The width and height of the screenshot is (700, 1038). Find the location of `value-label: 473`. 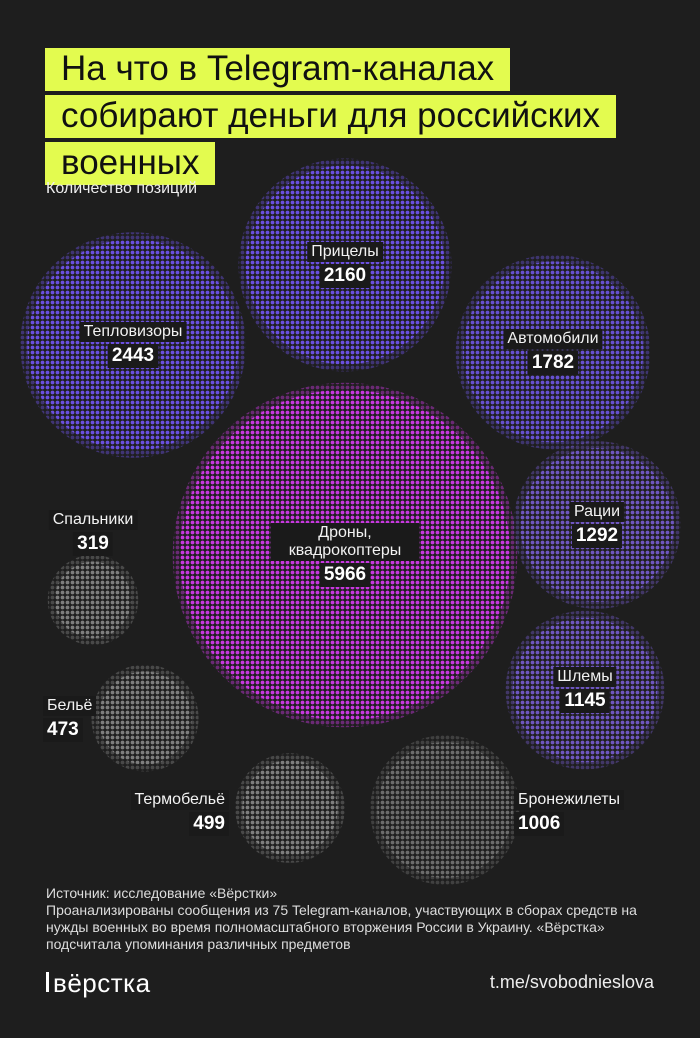

value-label: 473 is located at coordinates (63, 730).